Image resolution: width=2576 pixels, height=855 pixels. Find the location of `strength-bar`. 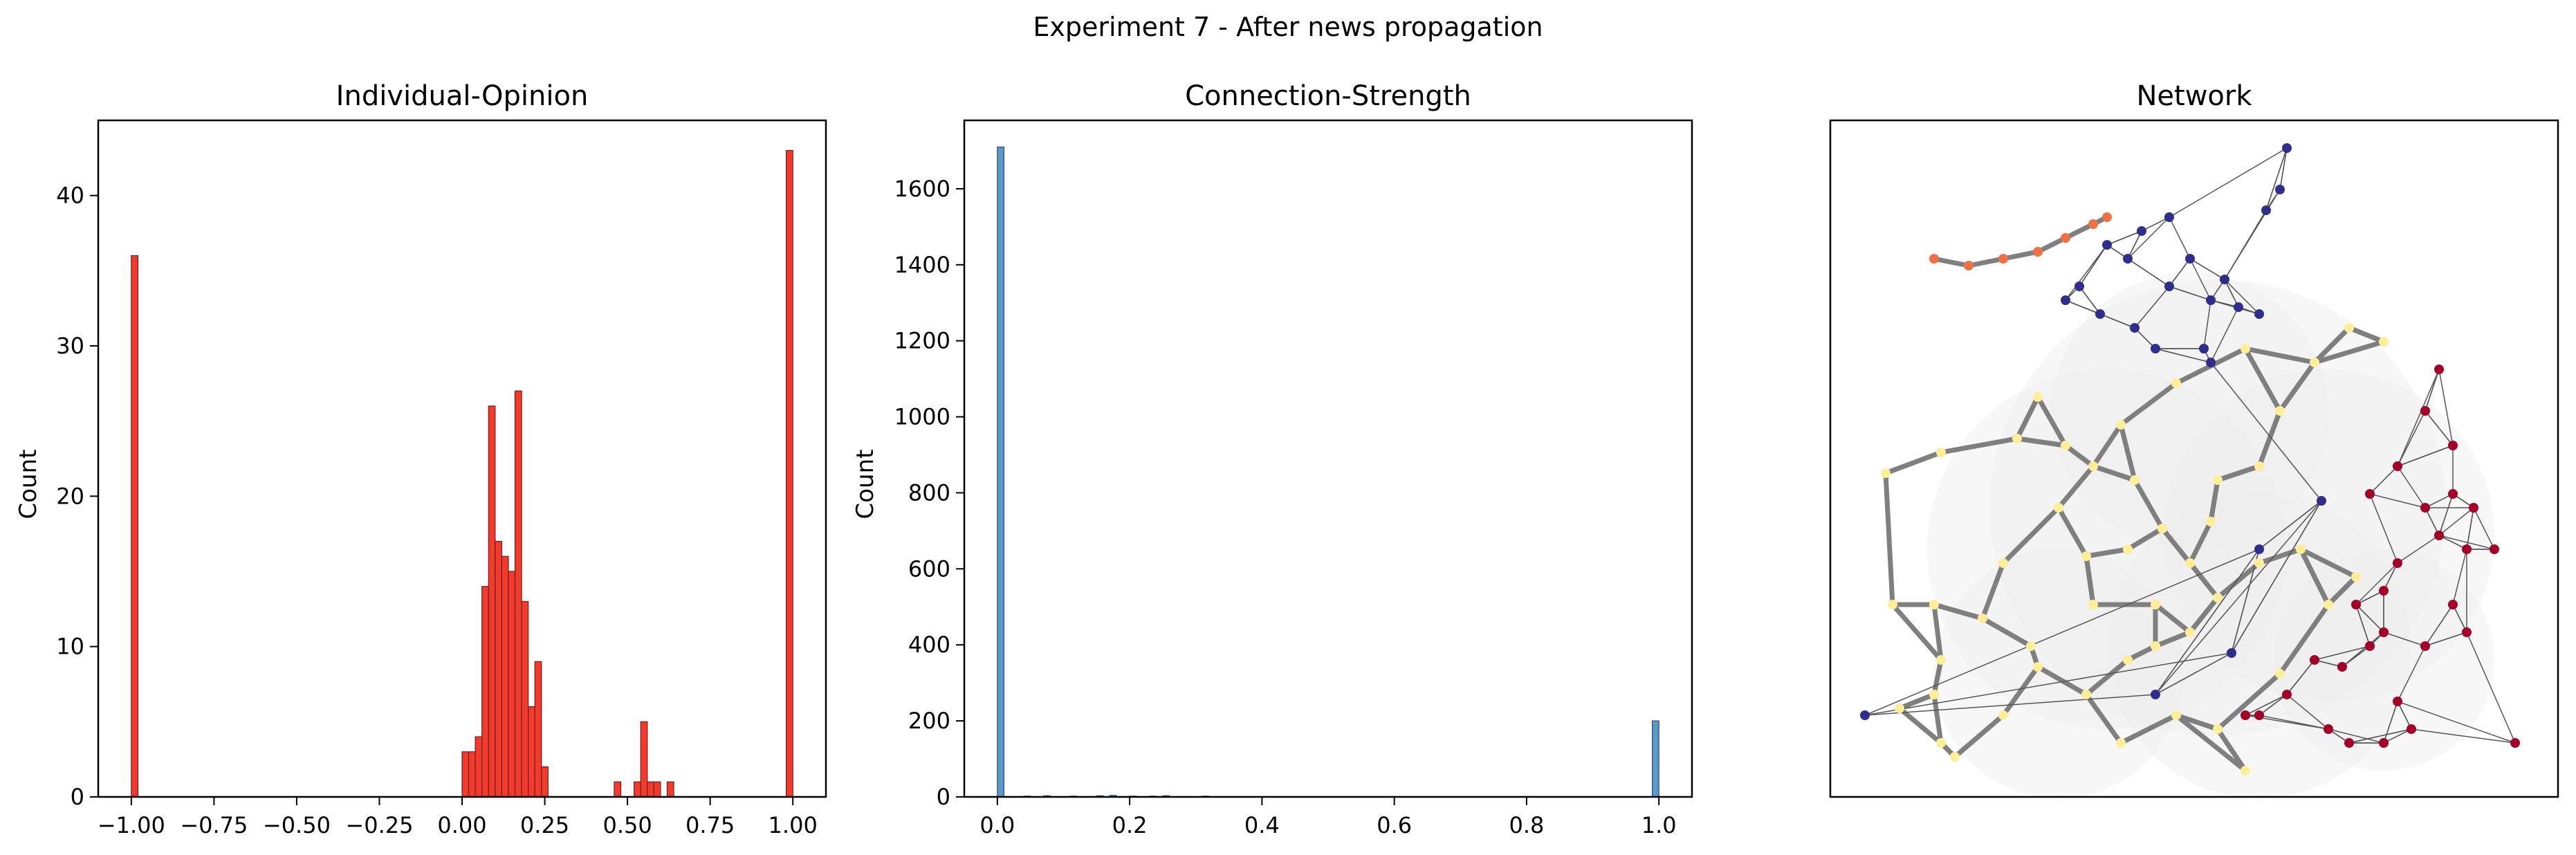

strength-bar is located at coordinates (1655, 759).